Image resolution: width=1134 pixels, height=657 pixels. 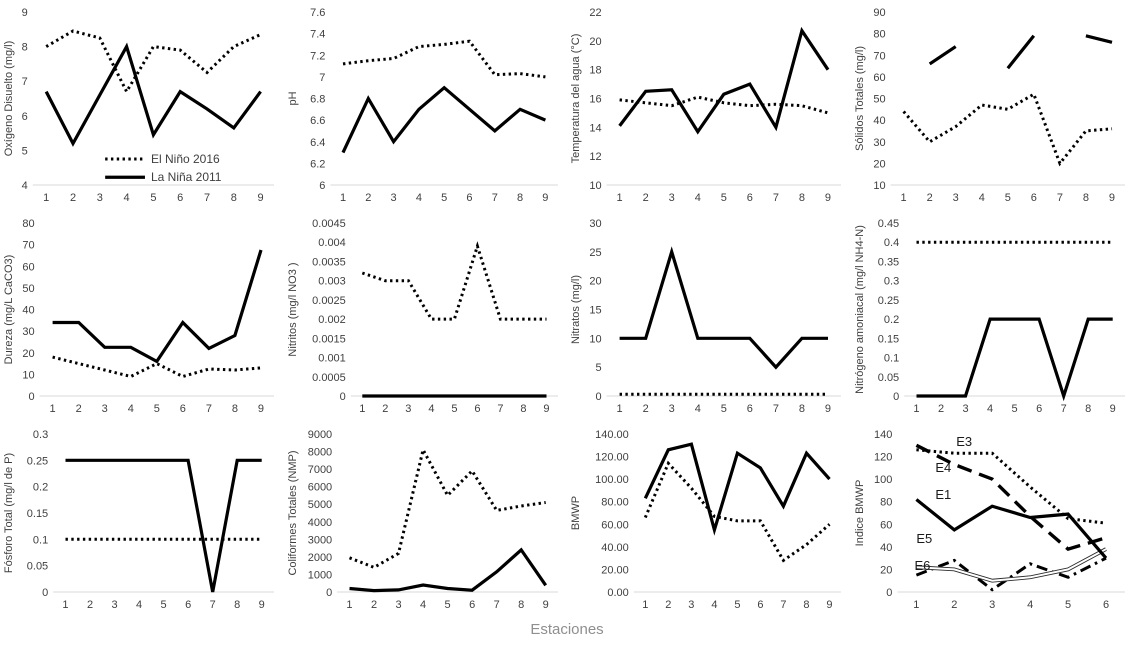 What do you see at coordinates (595, 157) in the screenshot?
I see `y-tick-label: 12` at bounding box center [595, 157].